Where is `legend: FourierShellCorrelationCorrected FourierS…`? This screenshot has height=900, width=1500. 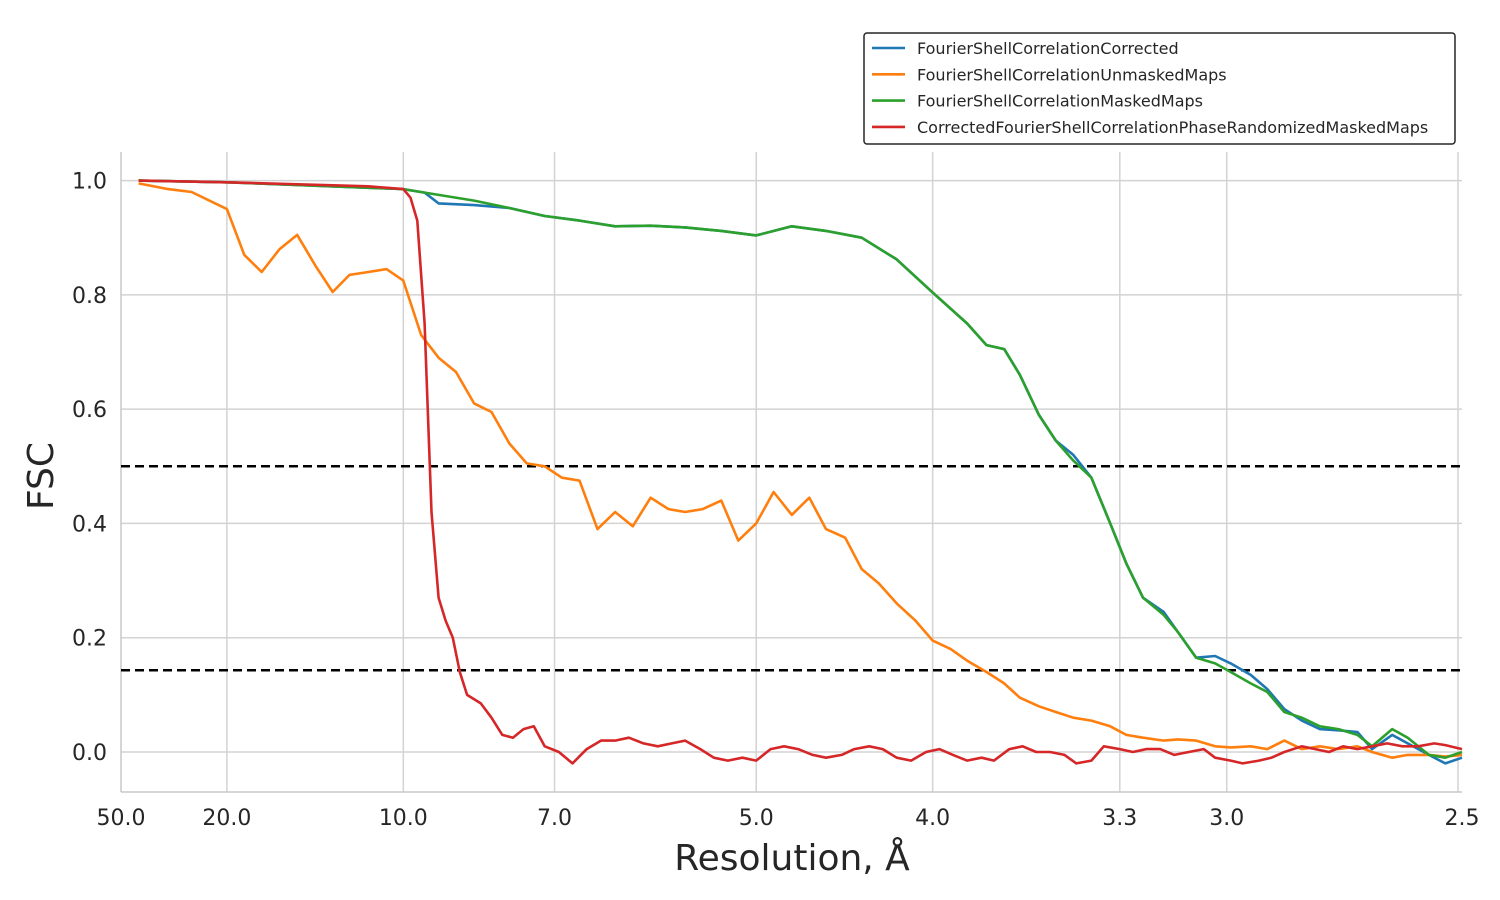 legend: FourierShellCorrelationCorrected FourierS… is located at coordinates (1159, 88).